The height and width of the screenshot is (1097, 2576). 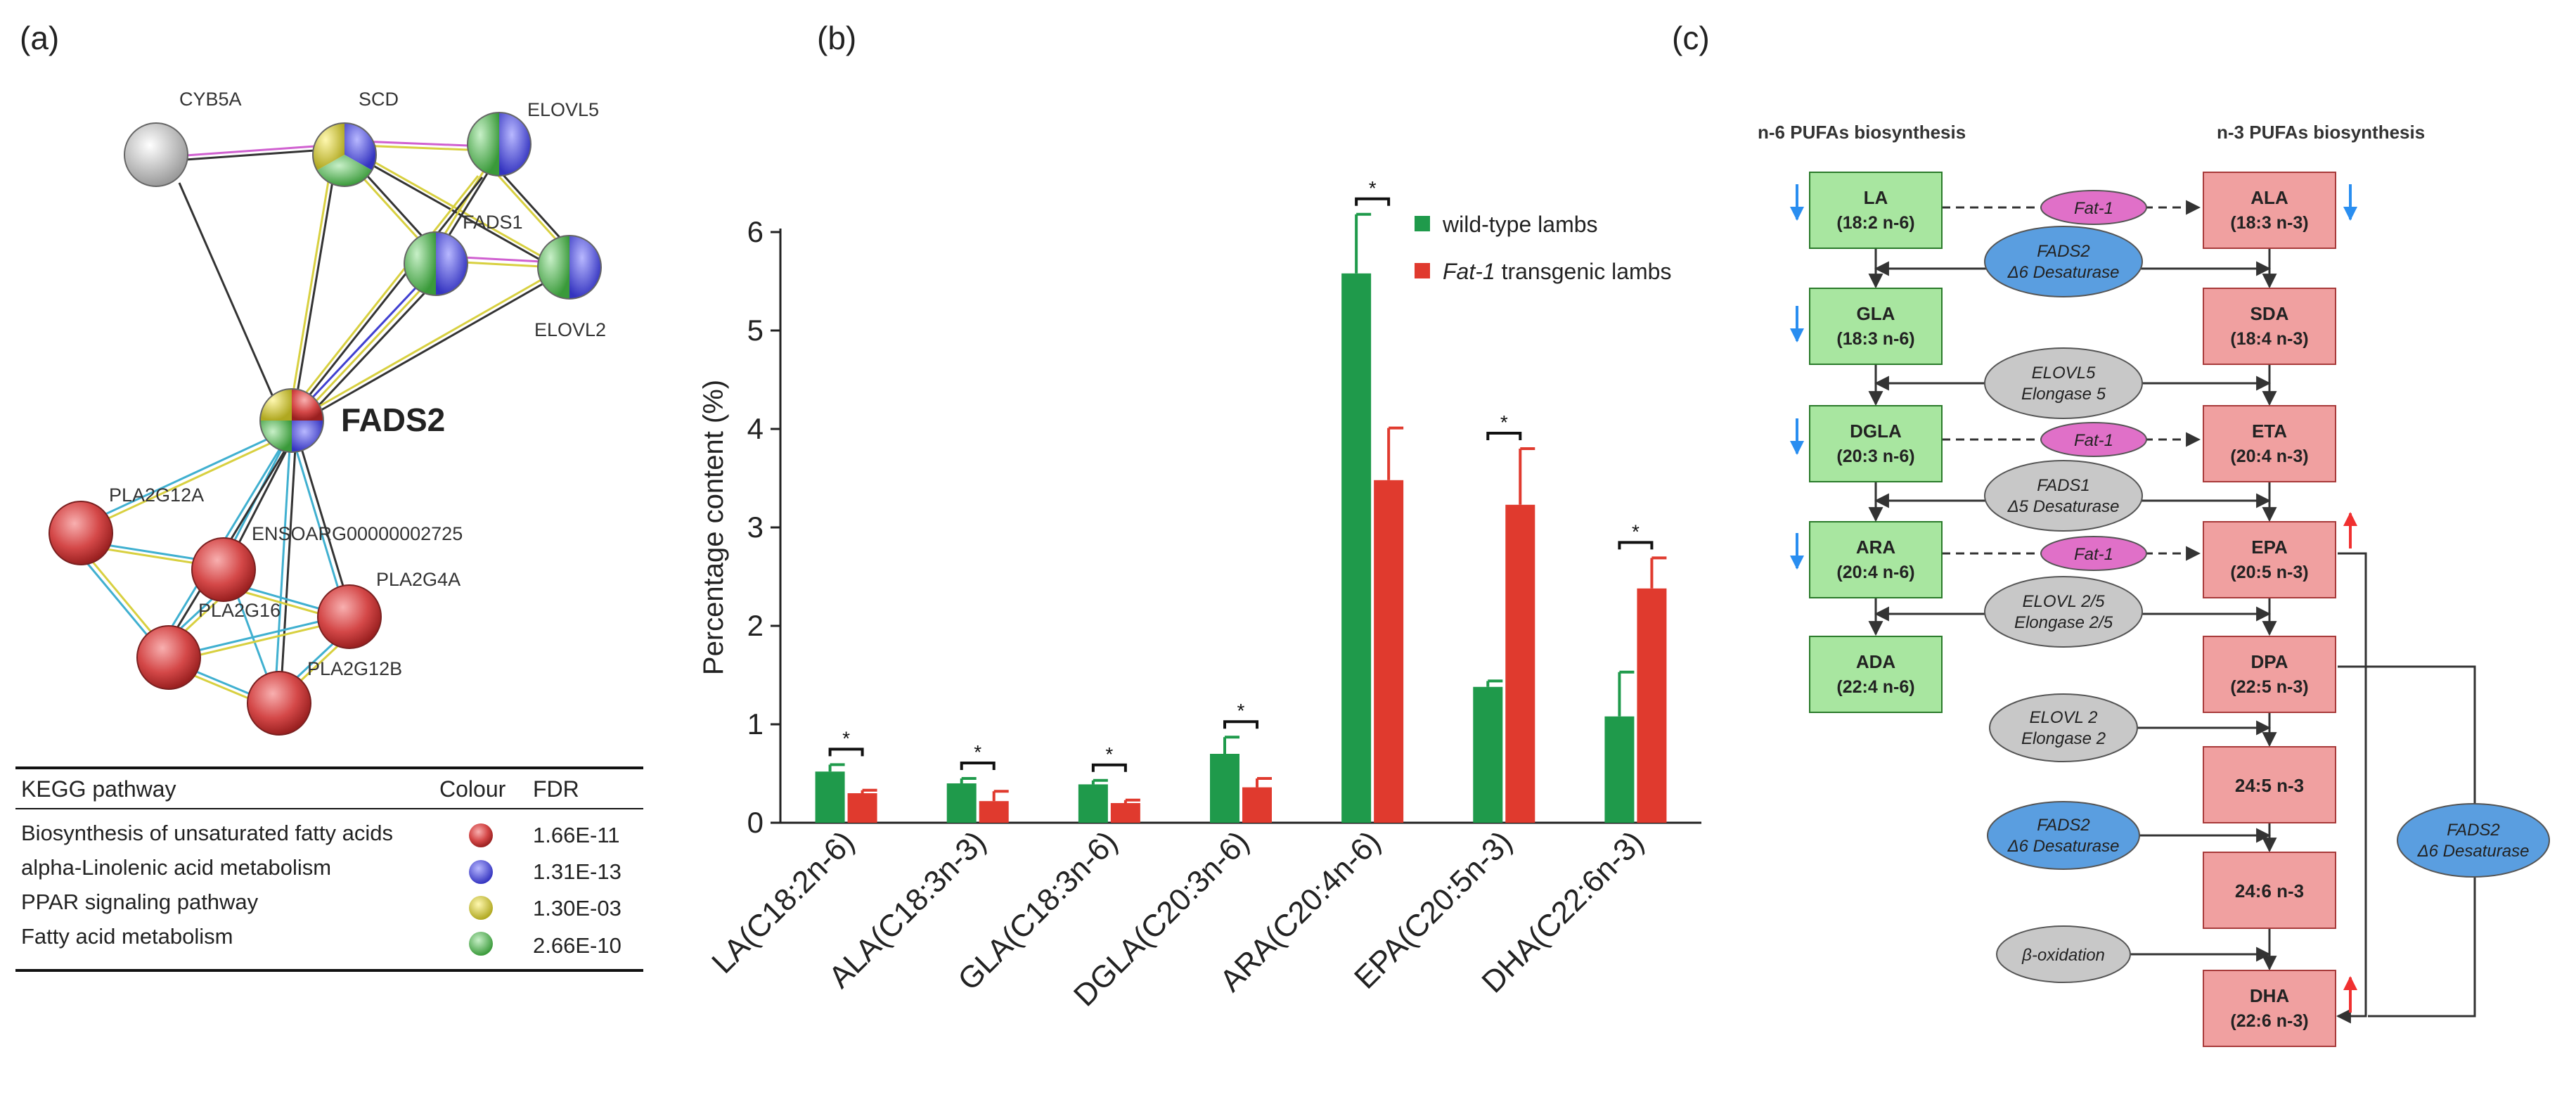 What do you see at coordinates (472, 789) in the screenshot?
I see `kegg-header-colour: Colour` at bounding box center [472, 789].